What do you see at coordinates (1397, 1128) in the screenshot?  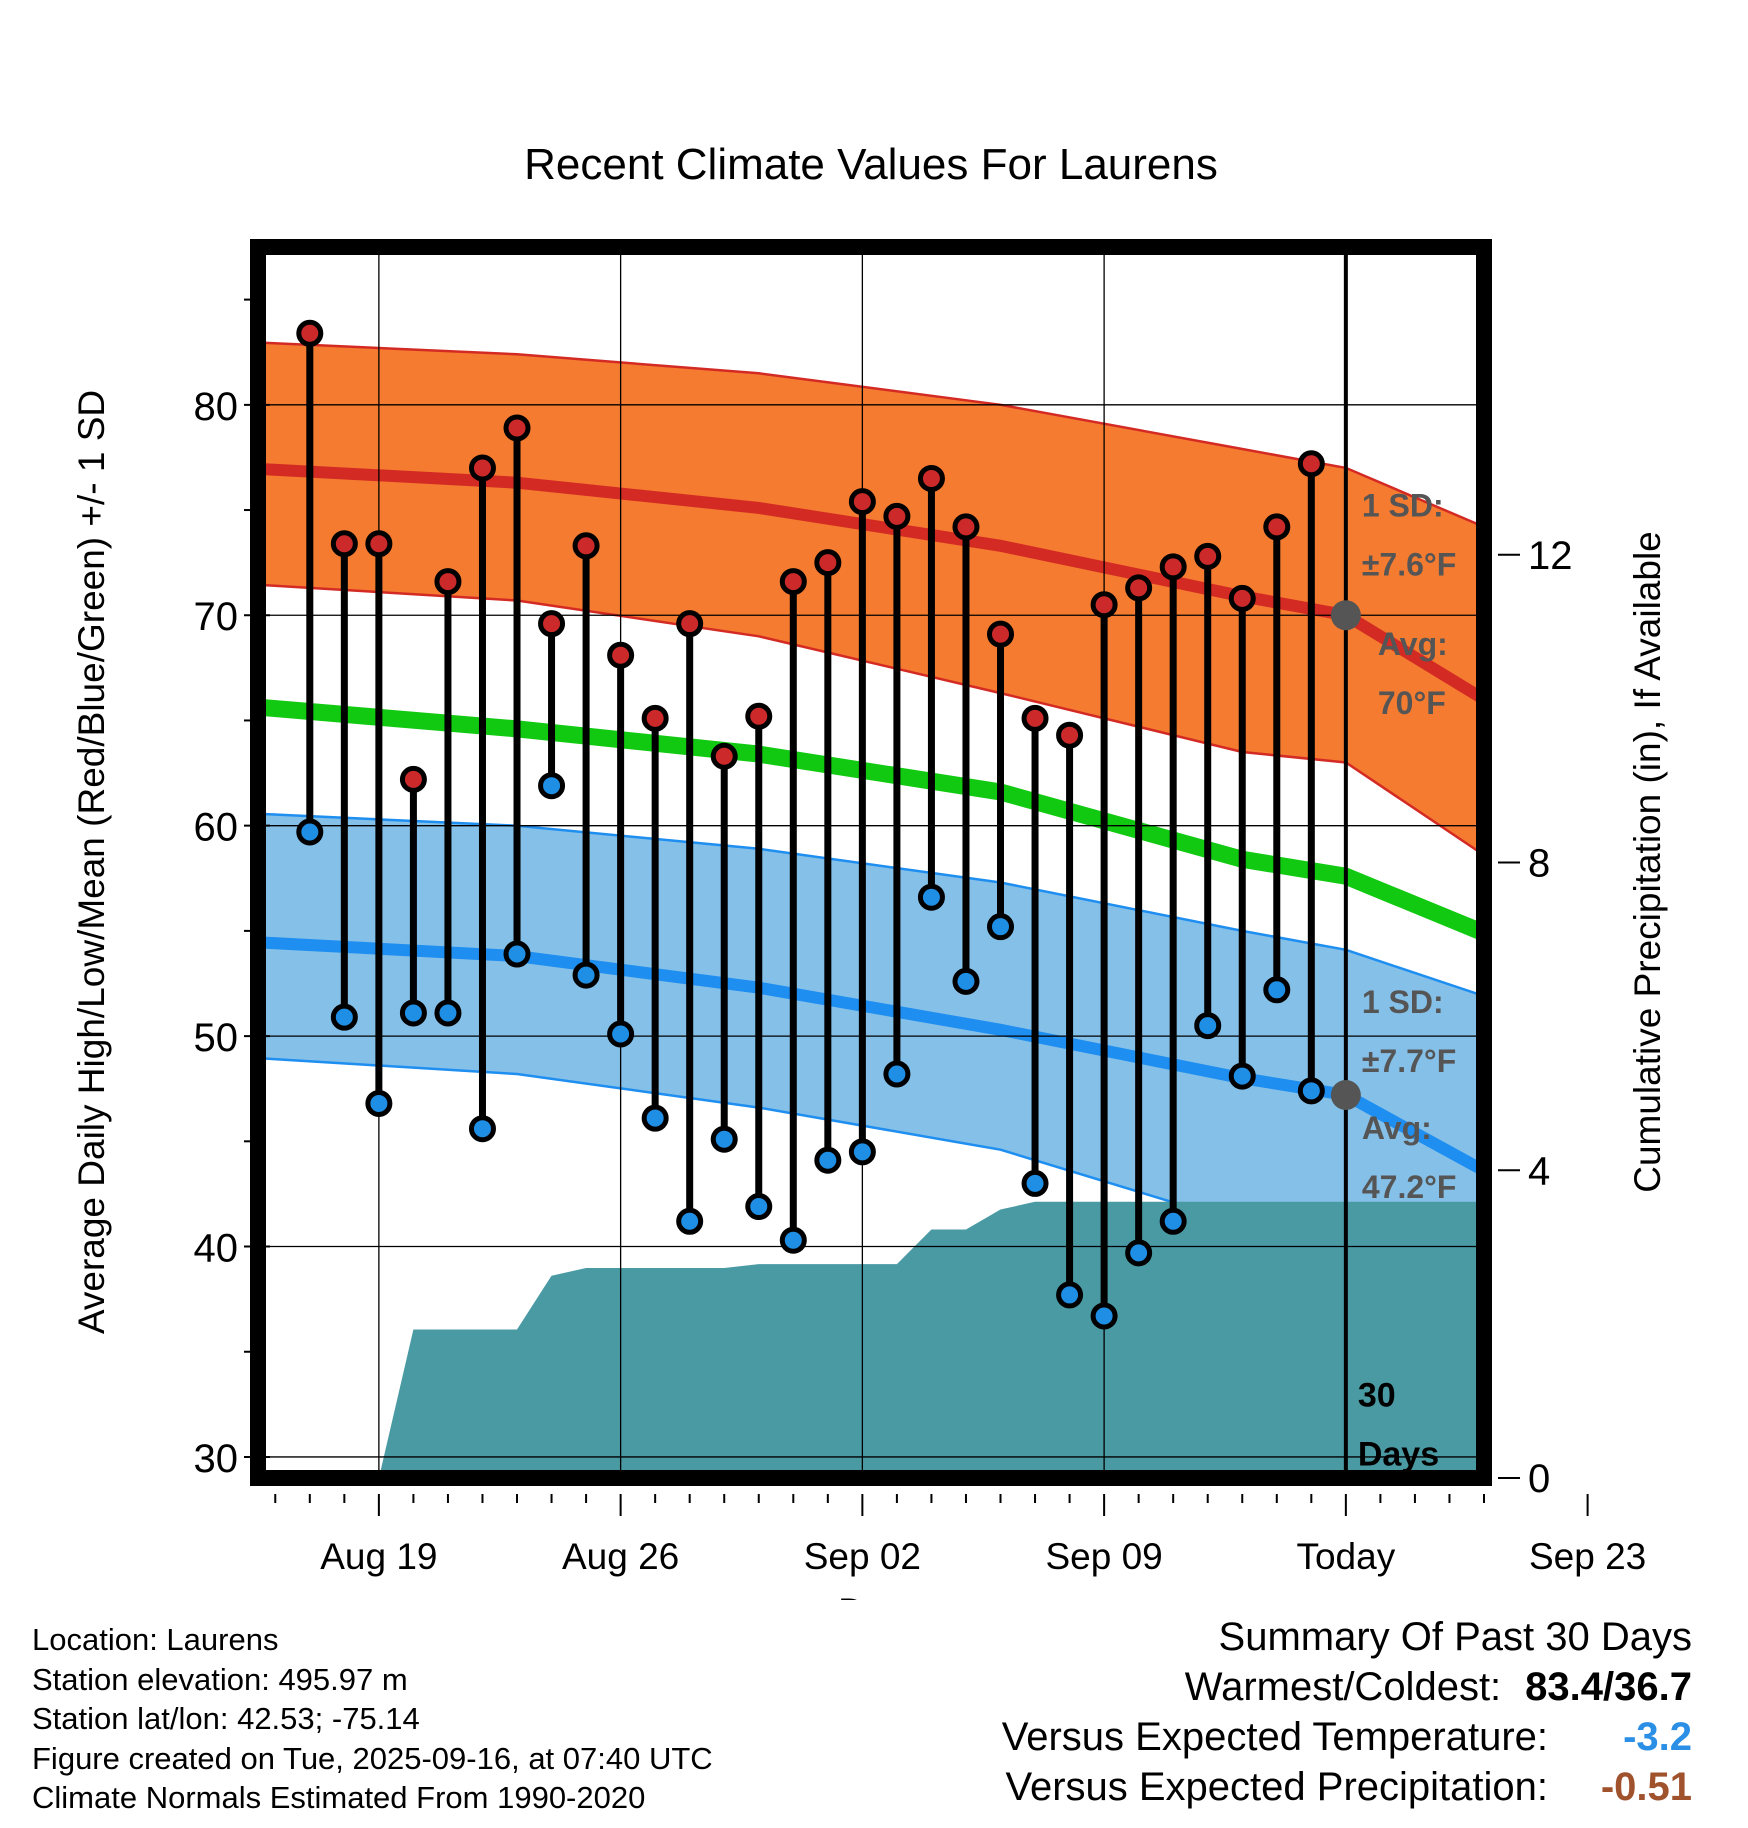 I see `low-avg-label: Avg:` at bounding box center [1397, 1128].